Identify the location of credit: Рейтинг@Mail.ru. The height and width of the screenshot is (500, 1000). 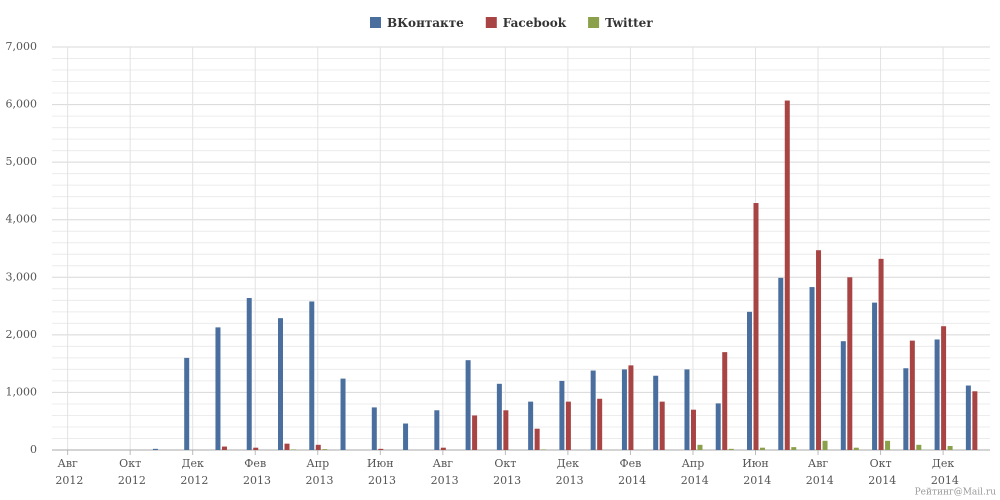
(956, 493).